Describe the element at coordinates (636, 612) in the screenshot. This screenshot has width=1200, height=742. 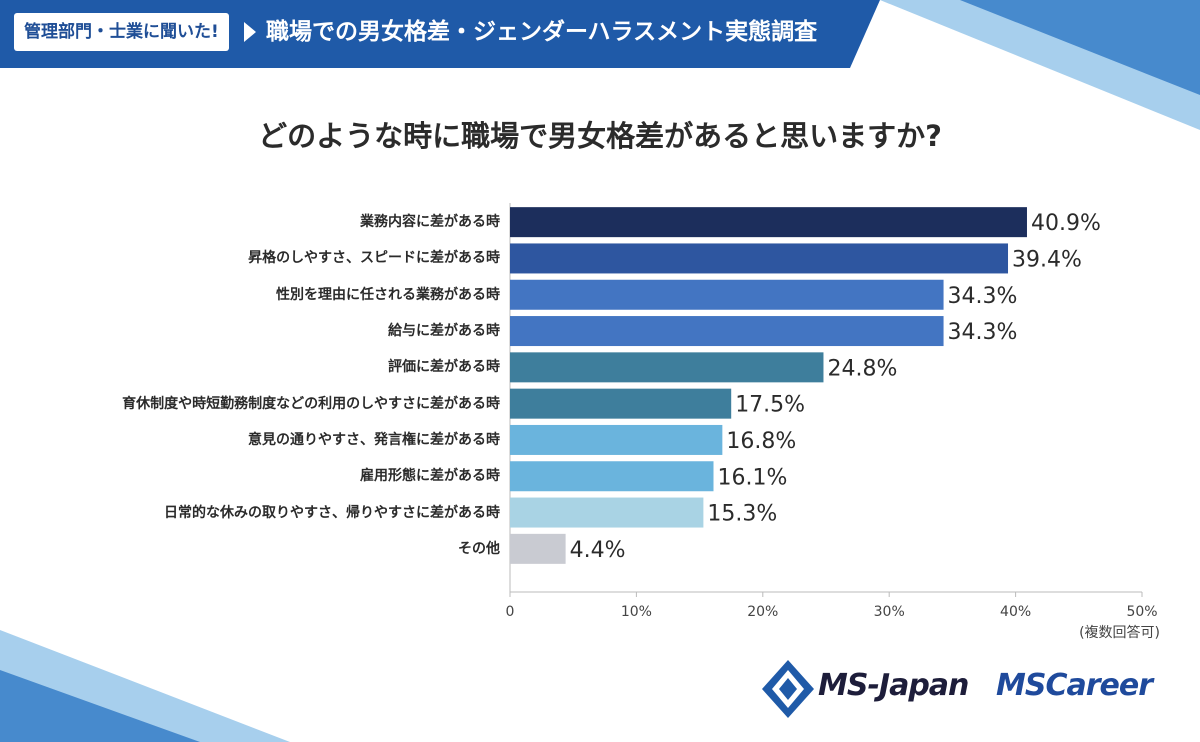
I see `x-tick-label: 10%` at that location.